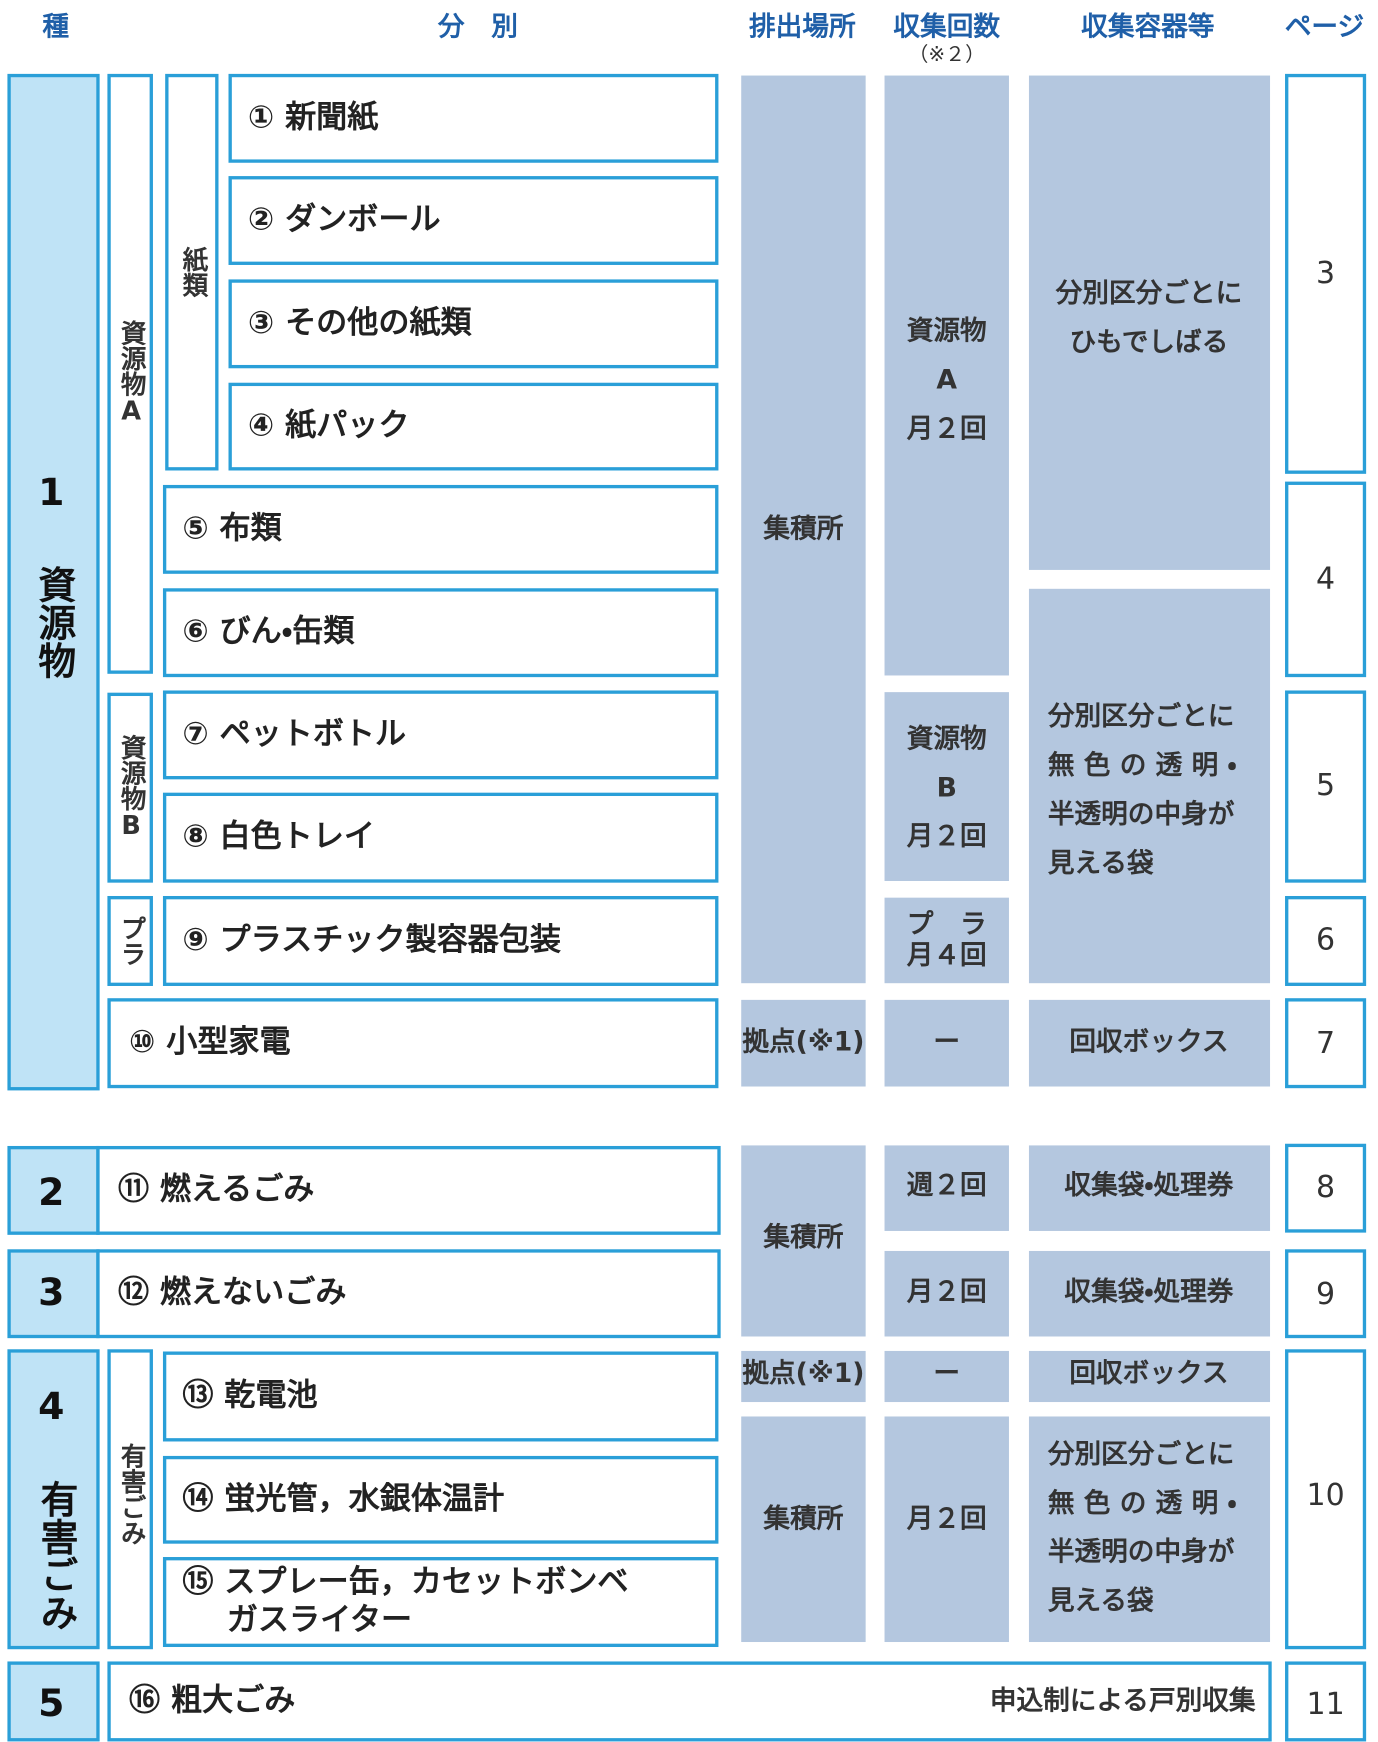  I want to click on page-number: 4, so click(1325, 578).